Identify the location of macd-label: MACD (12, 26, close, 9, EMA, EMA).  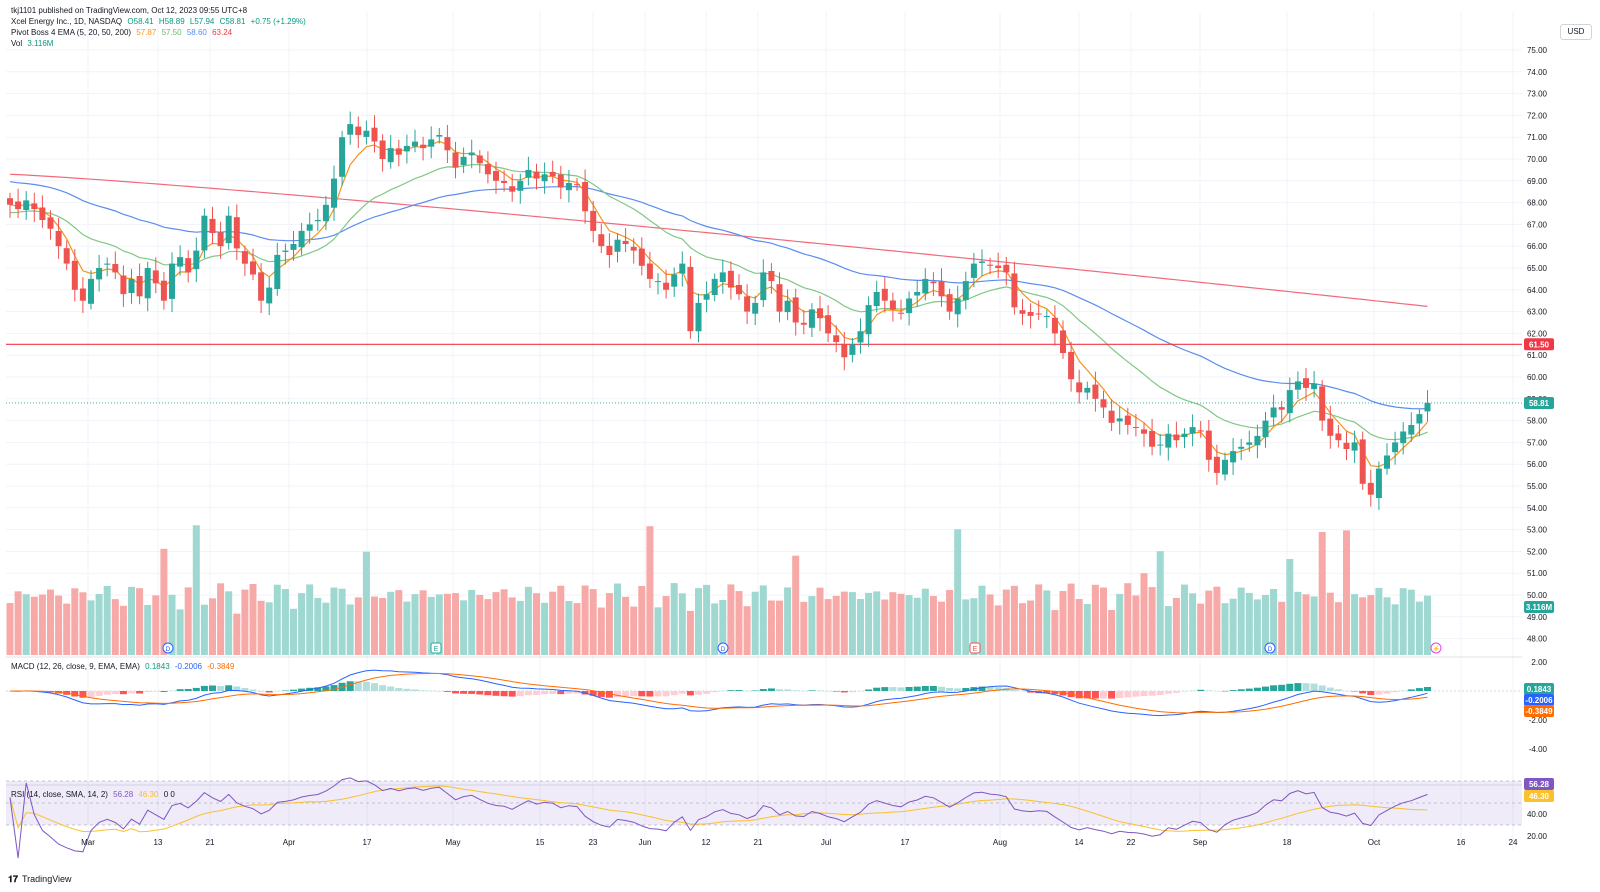
(75, 666).